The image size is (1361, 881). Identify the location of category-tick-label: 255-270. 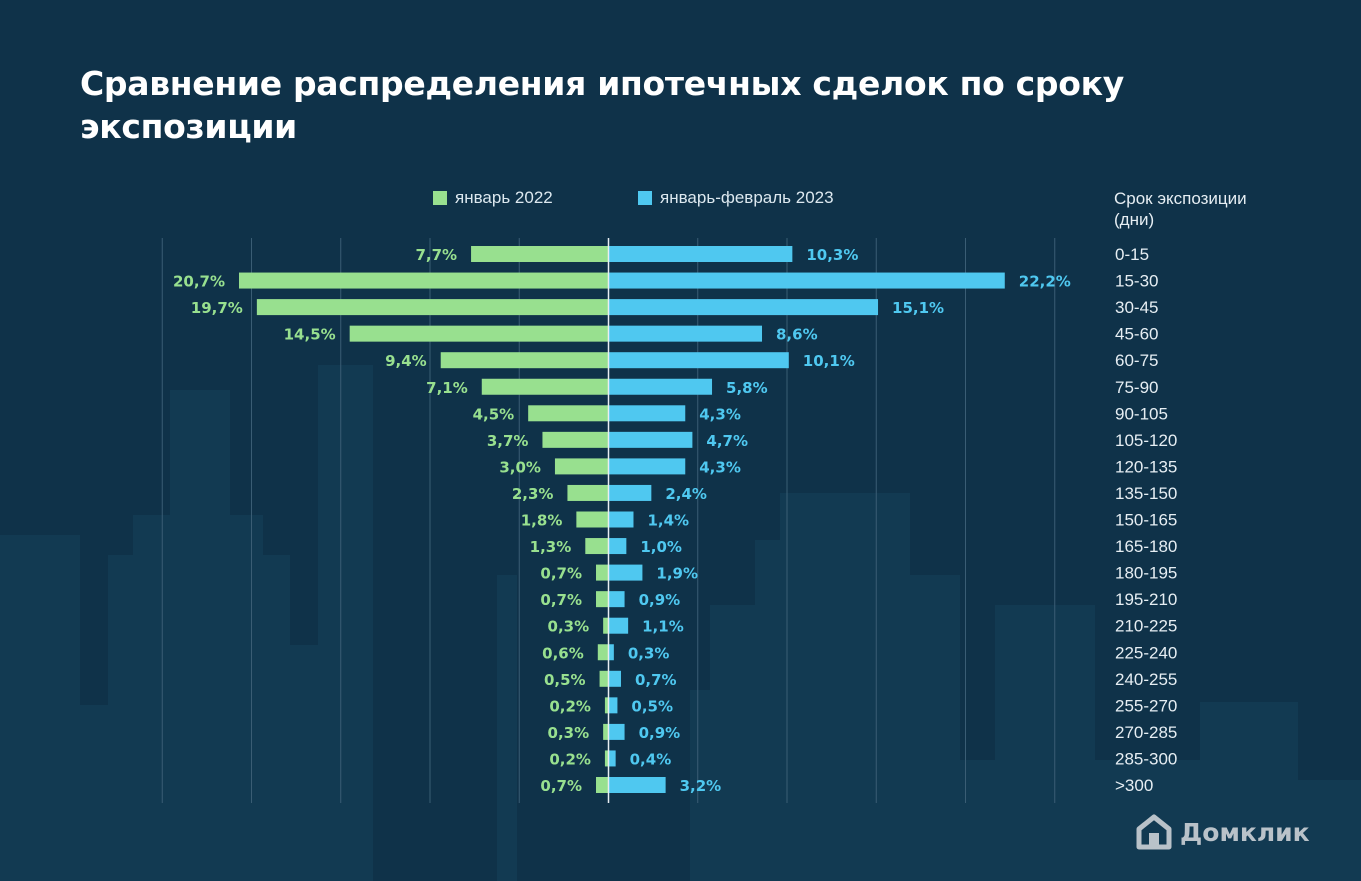
(1146, 705).